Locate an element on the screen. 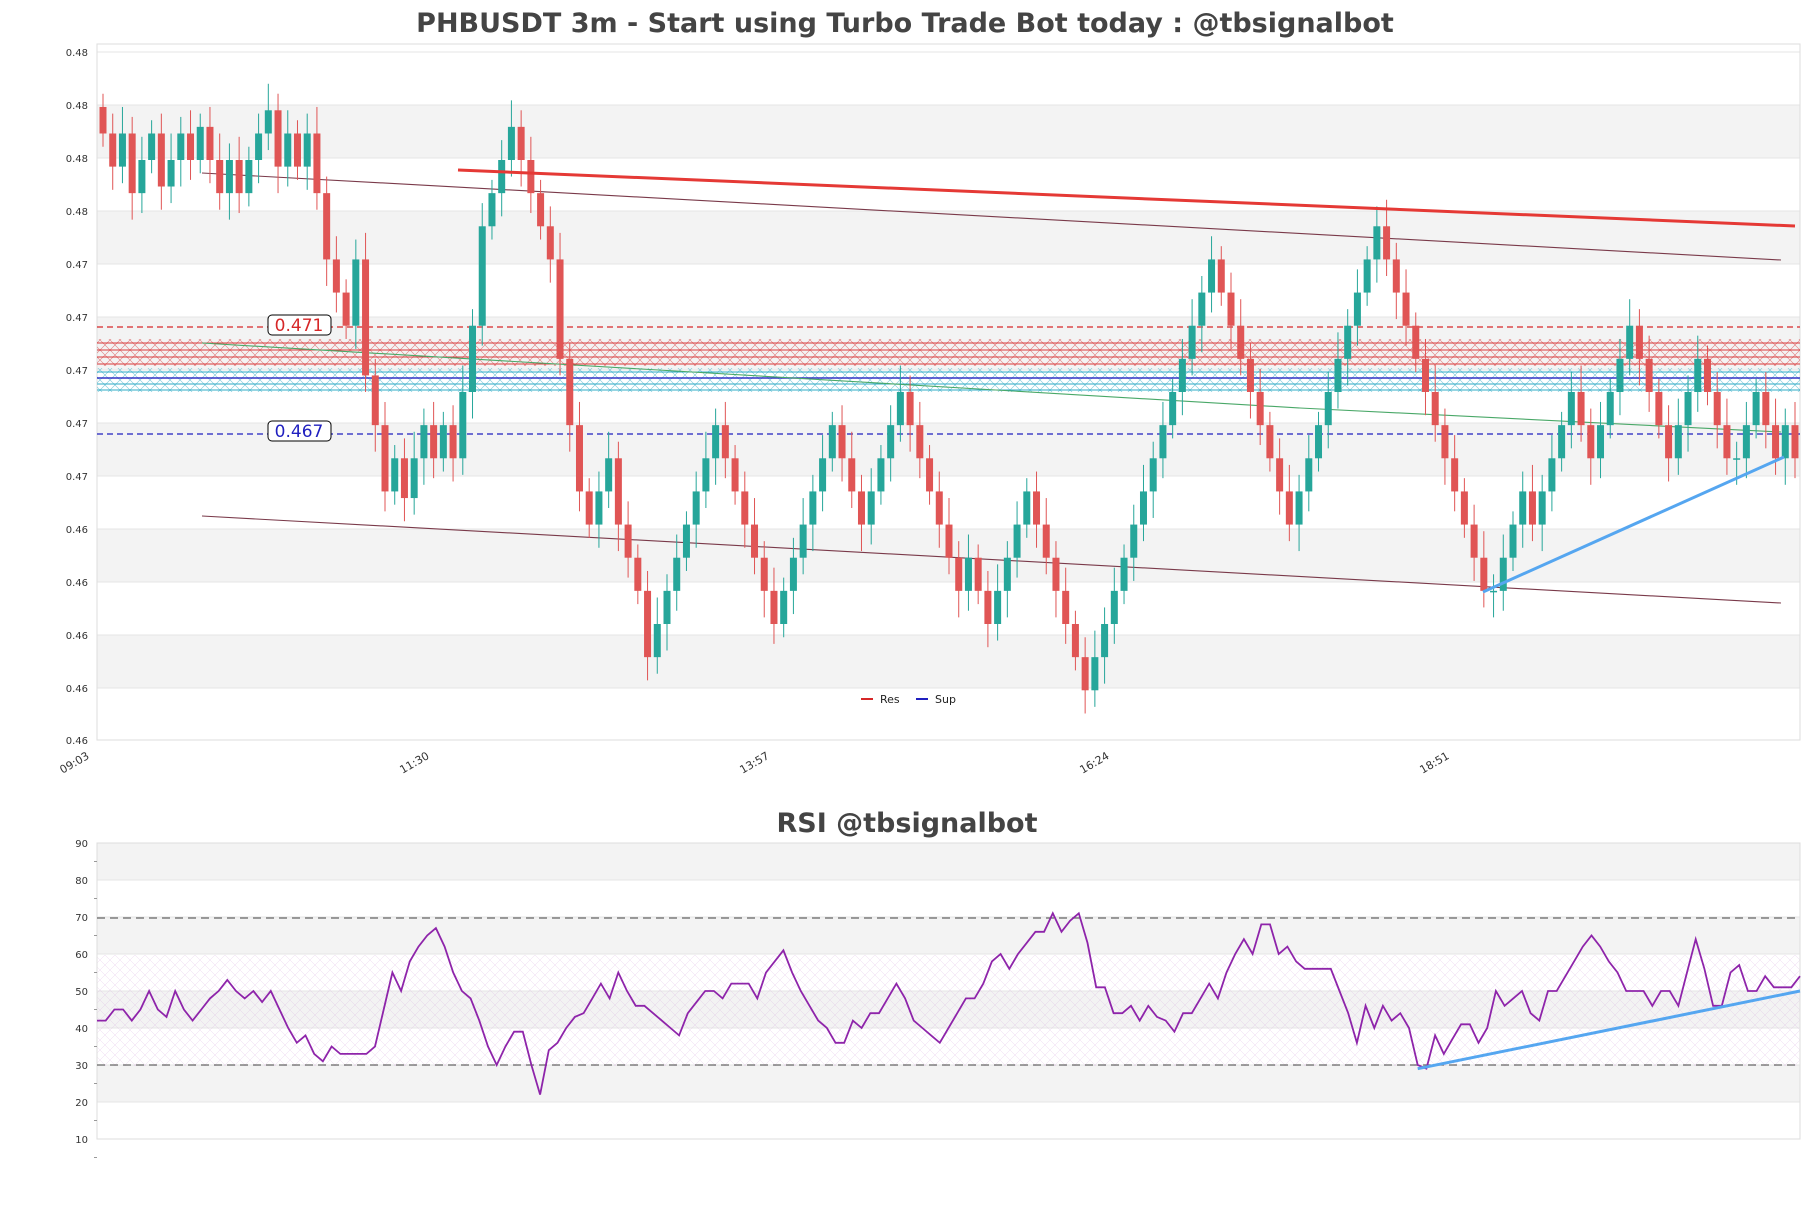 Image resolution: width=1811 pixels, height=1212 pixels. rsi-line is located at coordinates (949, 1003).